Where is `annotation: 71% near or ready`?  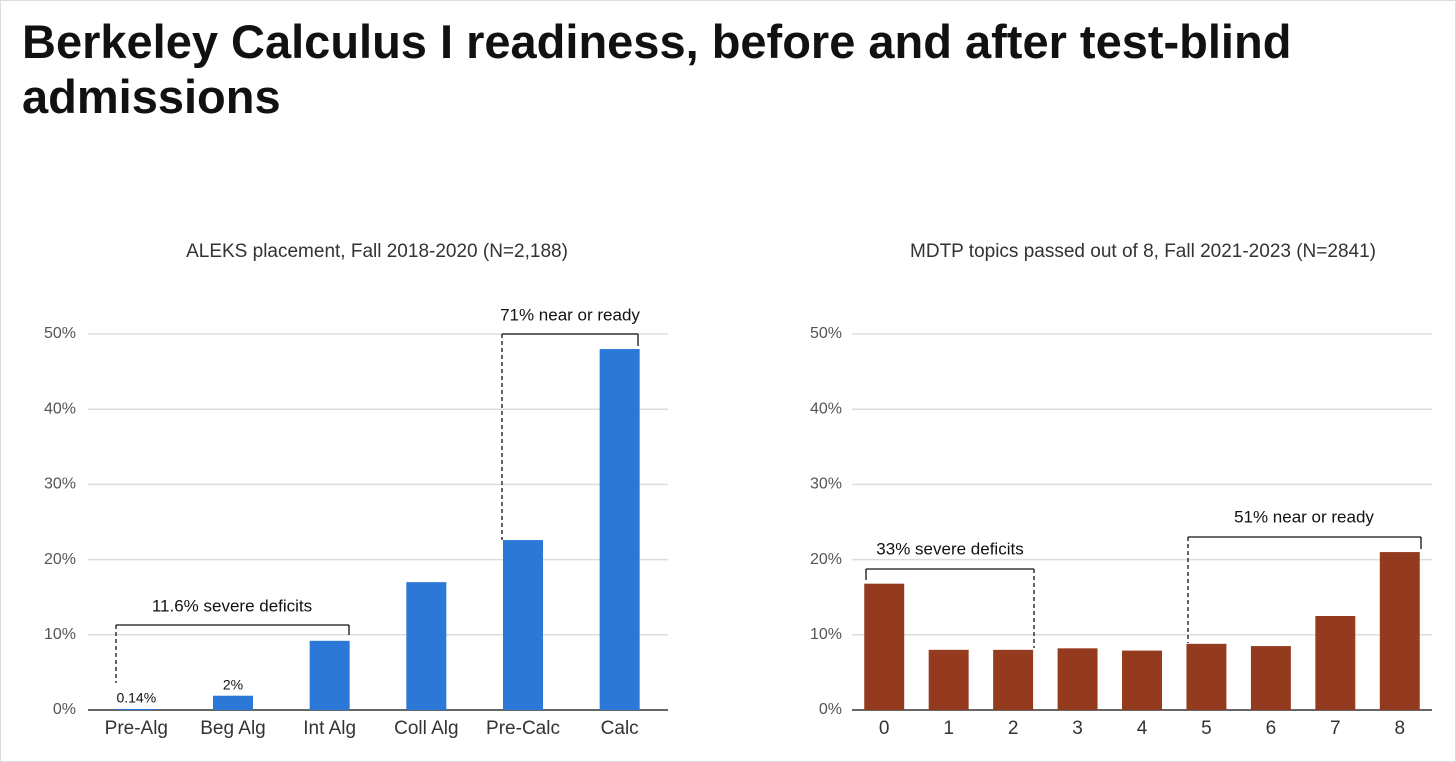
annotation: 71% near or ready is located at coordinates (570, 314).